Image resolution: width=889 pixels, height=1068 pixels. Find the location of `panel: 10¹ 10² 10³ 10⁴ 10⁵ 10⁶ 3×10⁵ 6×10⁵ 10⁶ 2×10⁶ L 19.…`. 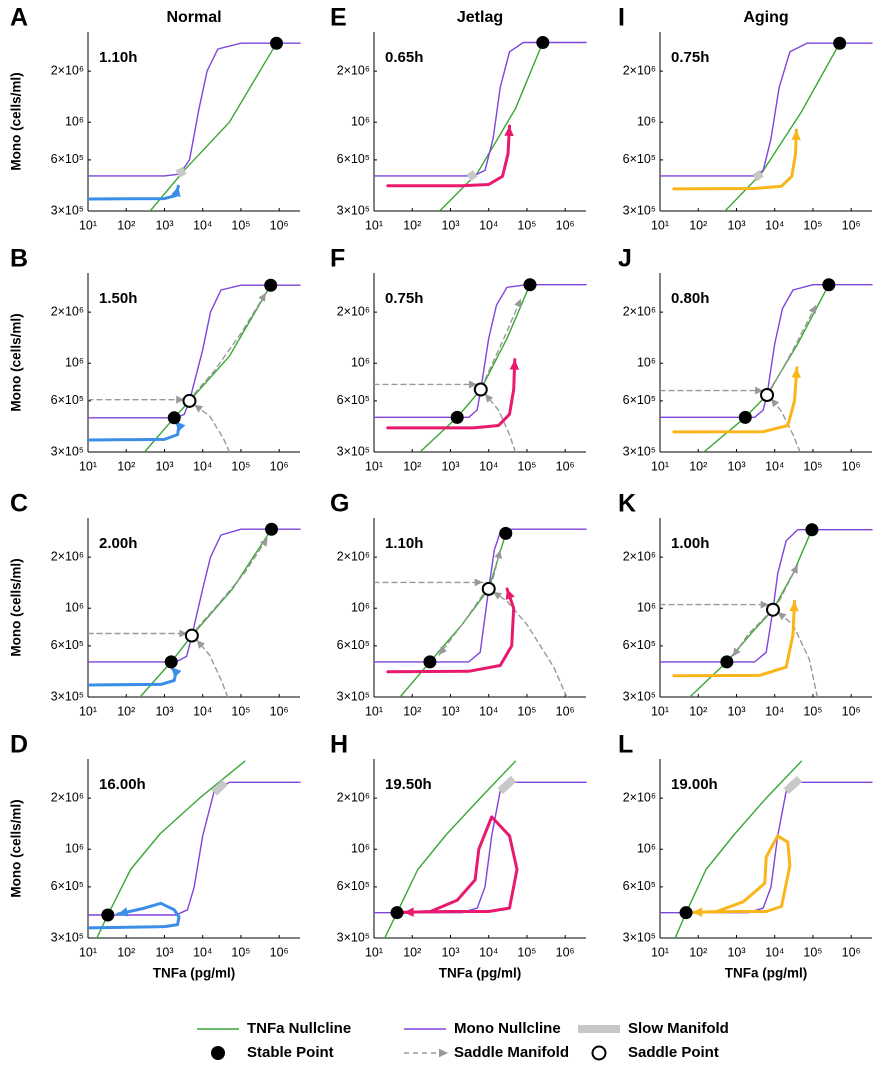

panel: 10¹ 10² 10³ 10⁴ 10⁵ 10⁶ 3×10⁵ 6×10⁵ 10⁶ 2×10⁶ L 19.… is located at coordinates (745, 856).